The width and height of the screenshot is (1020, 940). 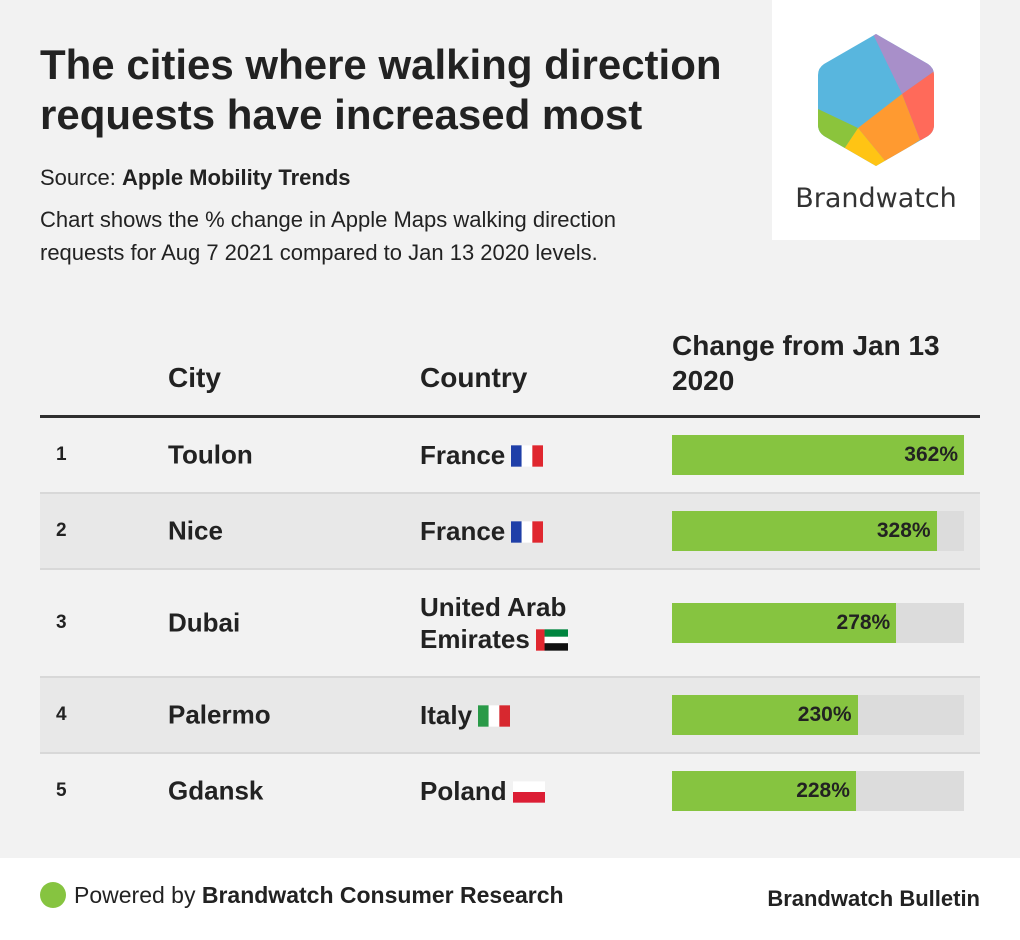 What do you see at coordinates (804, 531) in the screenshot?
I see `bar: 328%` at bounding box center [804, 531].